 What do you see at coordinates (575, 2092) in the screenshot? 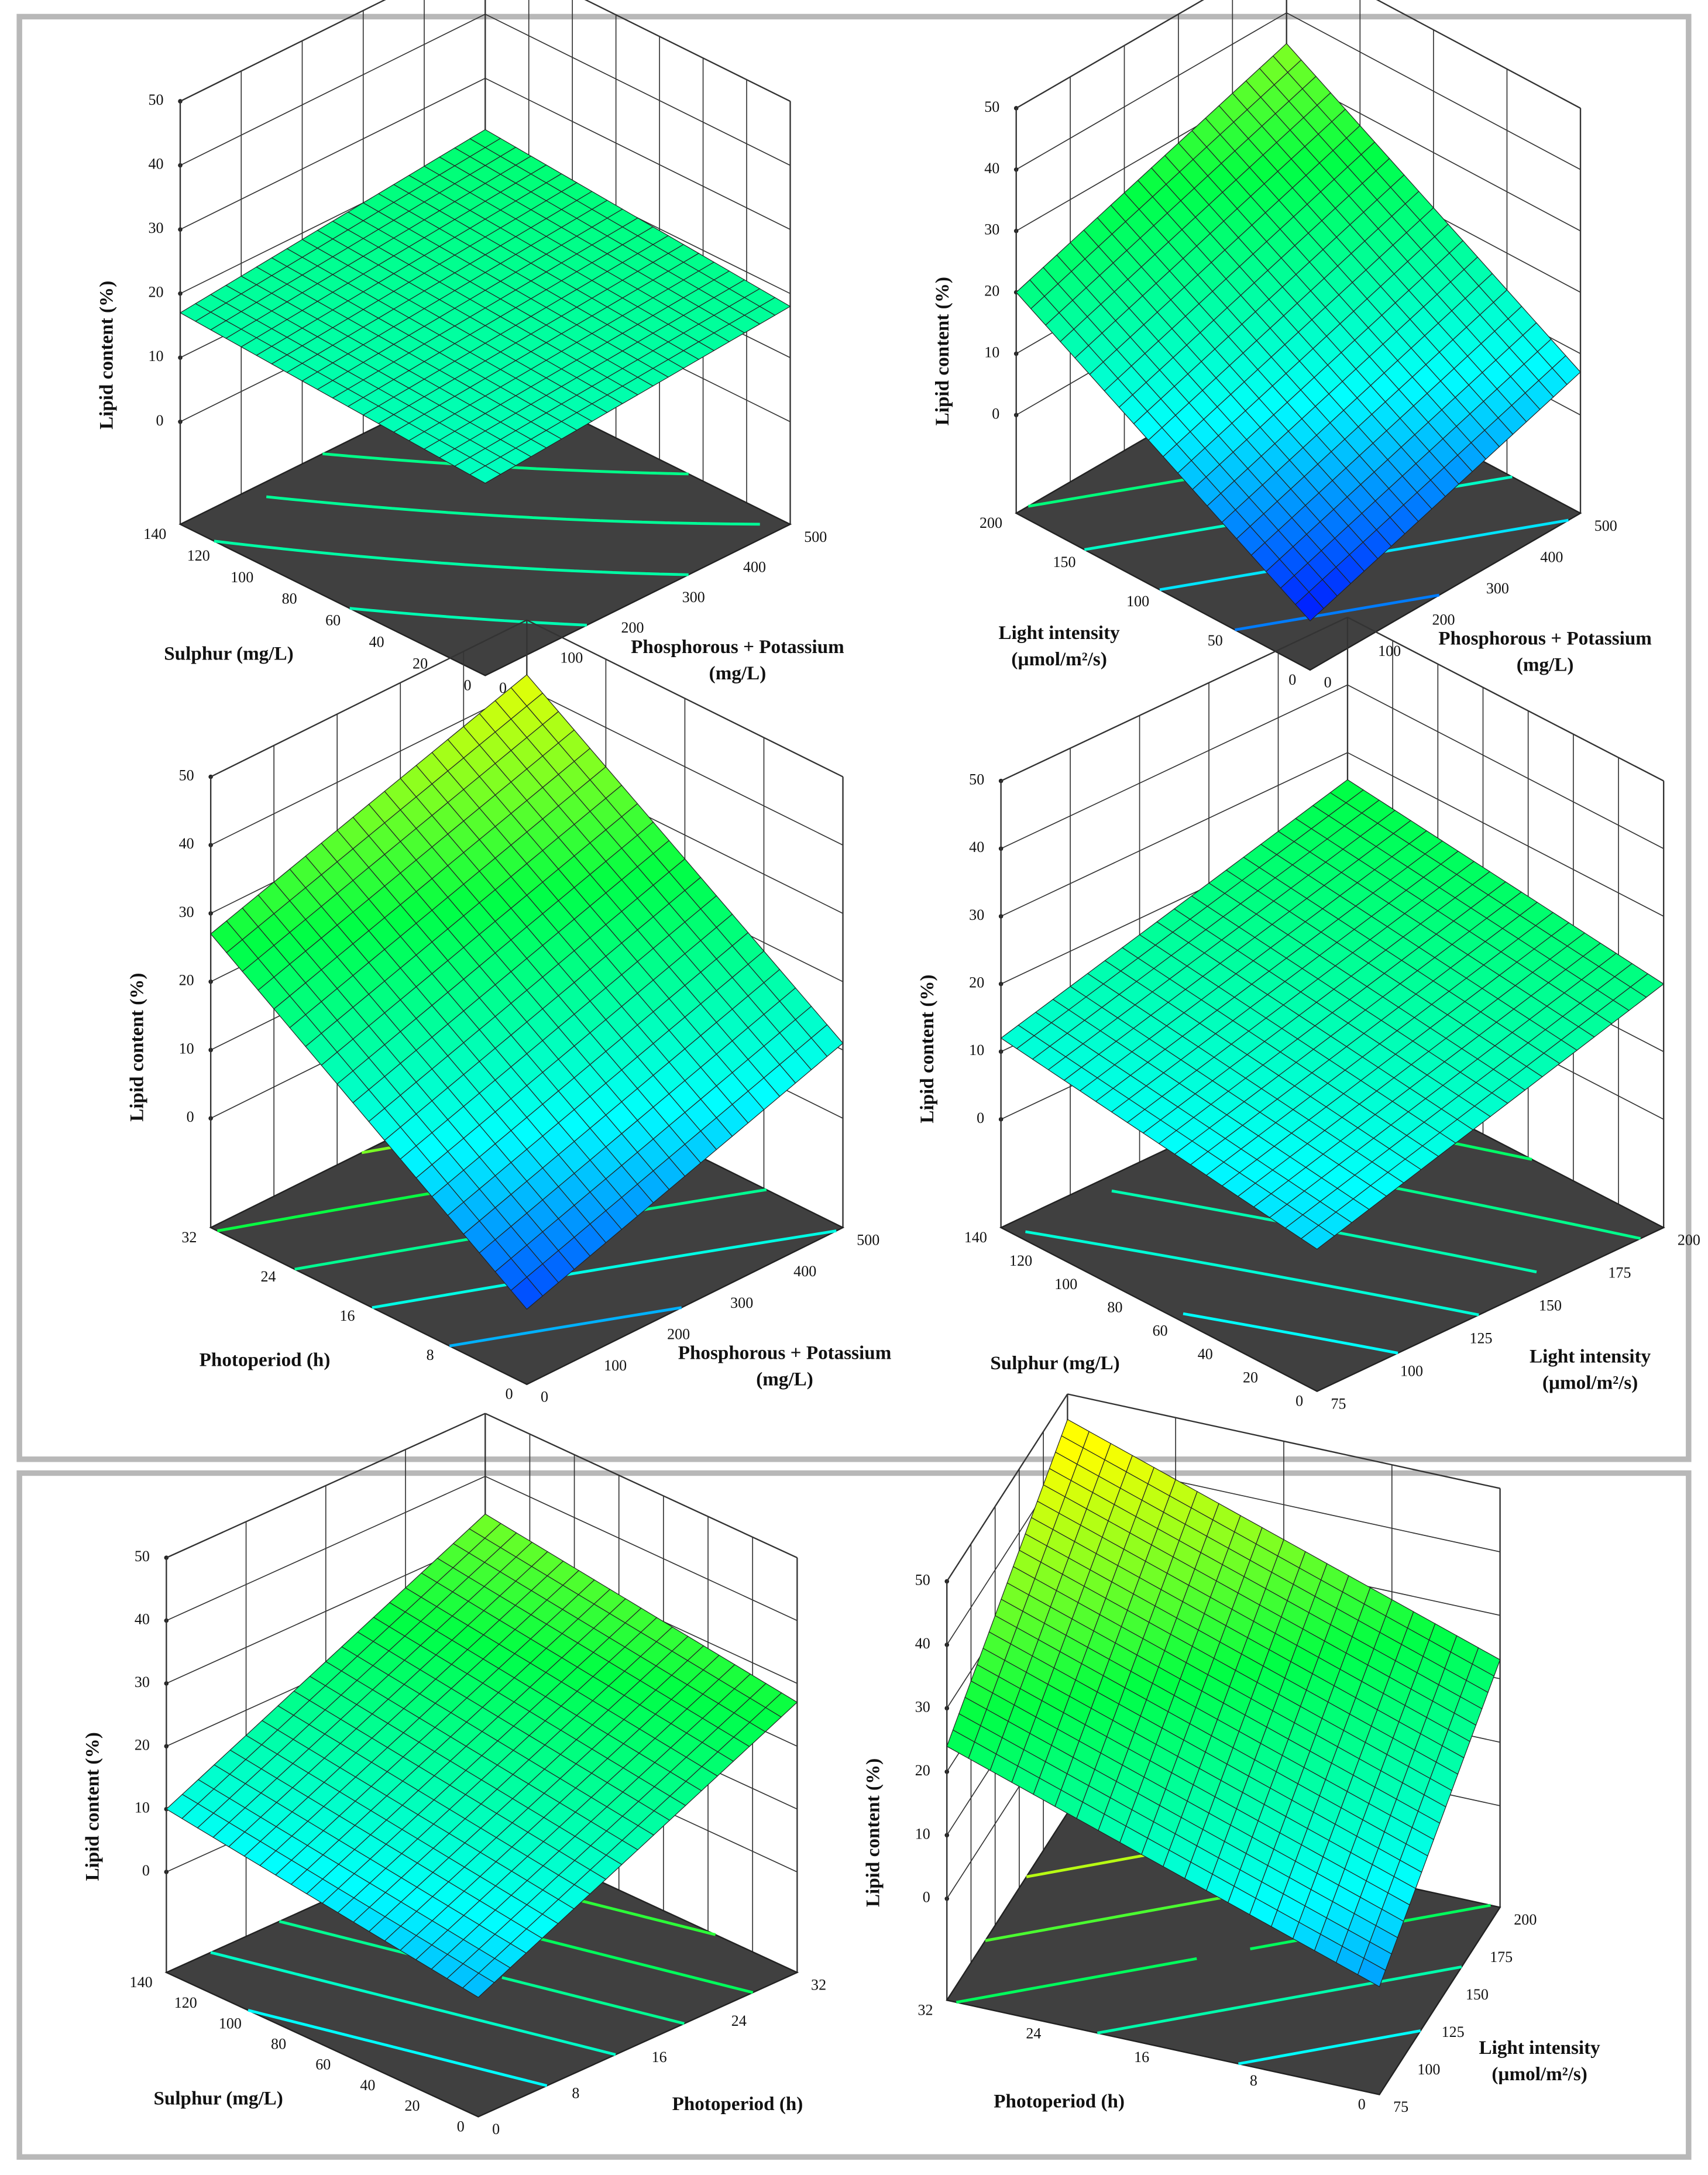
I see `x-tick-label: 8` at bounding box center [575, 2092].